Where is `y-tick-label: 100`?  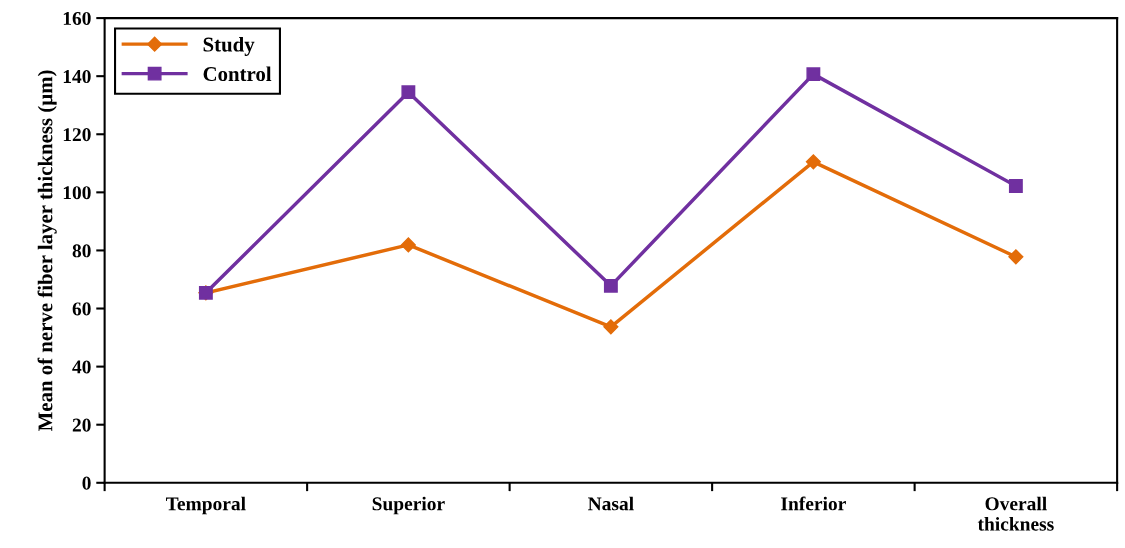 y-tick-label: 100 is located at coordinates (77, 193).